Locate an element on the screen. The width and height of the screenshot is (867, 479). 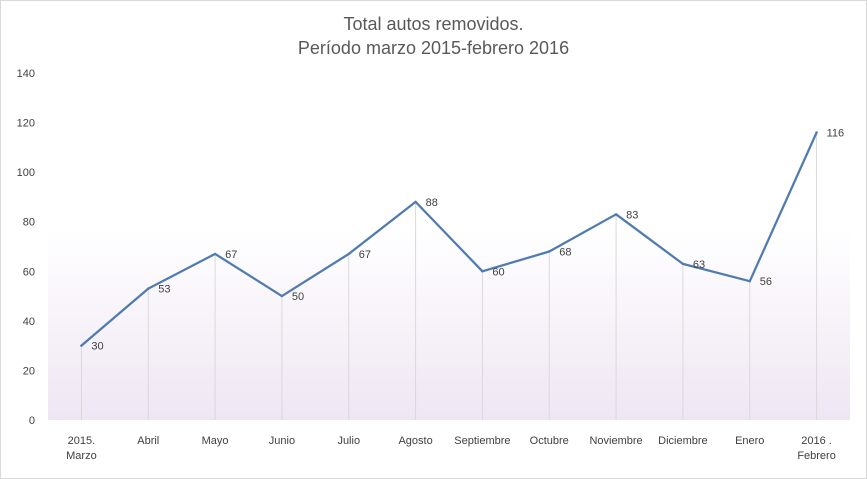
y-tick-label: 80 is located at coordinates (29, 223).